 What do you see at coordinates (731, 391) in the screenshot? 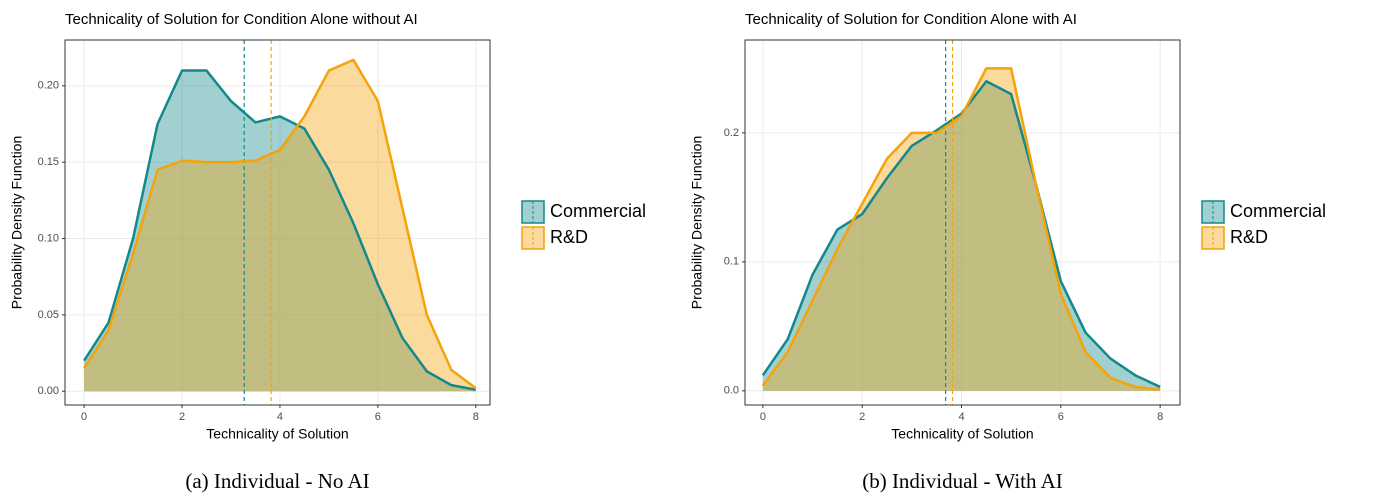
I see `y-tick-label: 0.0` at bounding box center [731, 391].